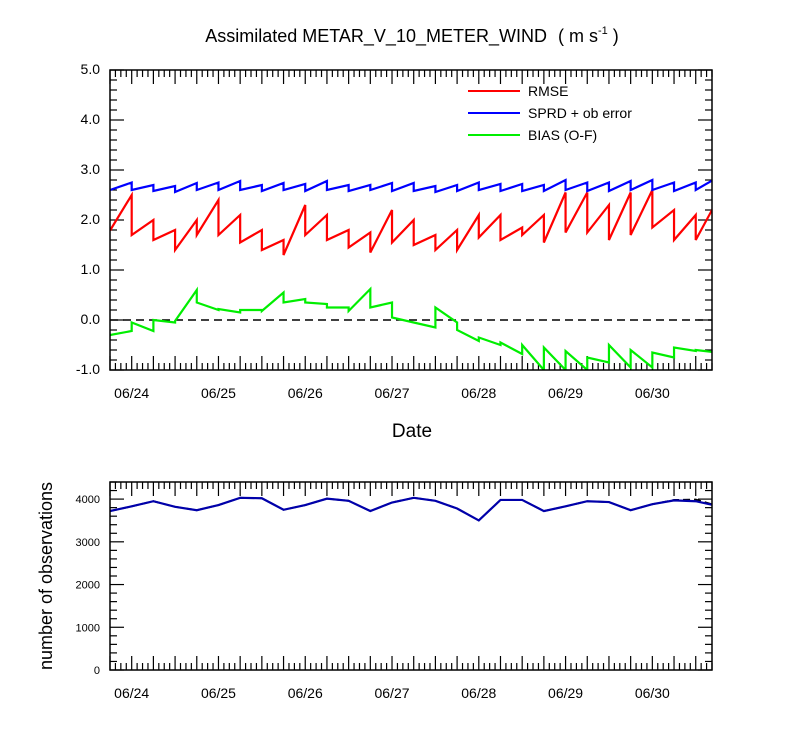 The width and height of the screenshot is (800, 755). Describe the element at coordinates (97, 671) in the screenshot. I see `bottom-y-tick-label: 0` at that location.